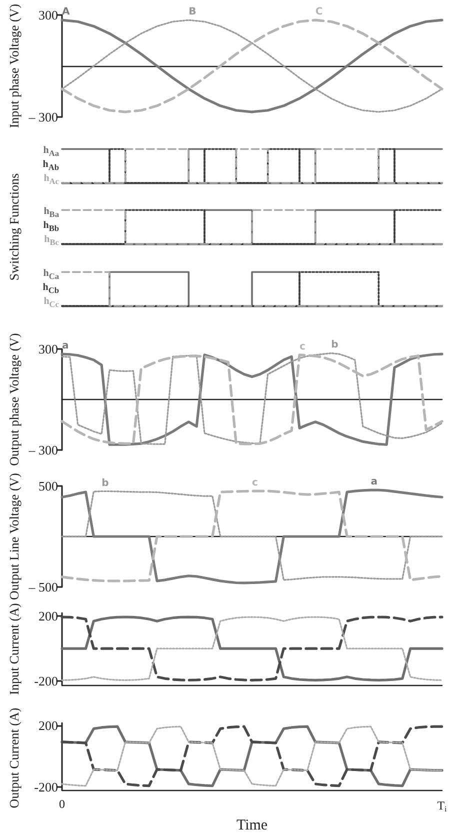 This screenshot has width=474, height=835. I want to click on series-label: C, so click(319, 12).